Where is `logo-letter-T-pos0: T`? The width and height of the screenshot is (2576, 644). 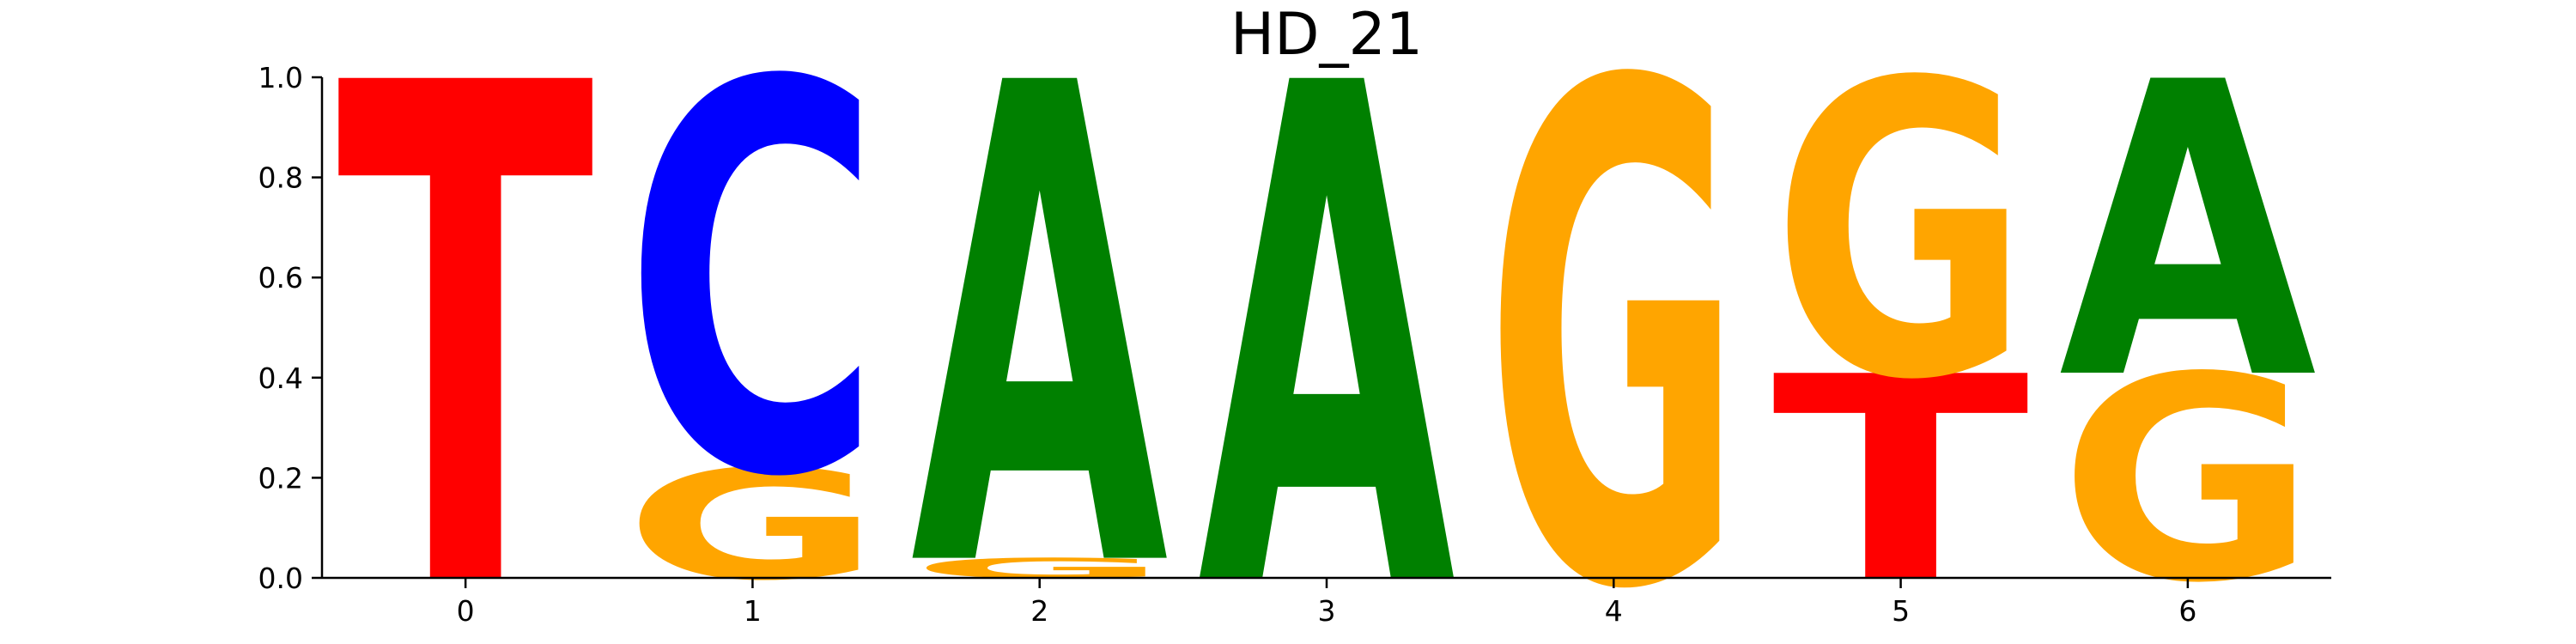
logo-letter-T-pos0: T is located at coordinates (466, 322).